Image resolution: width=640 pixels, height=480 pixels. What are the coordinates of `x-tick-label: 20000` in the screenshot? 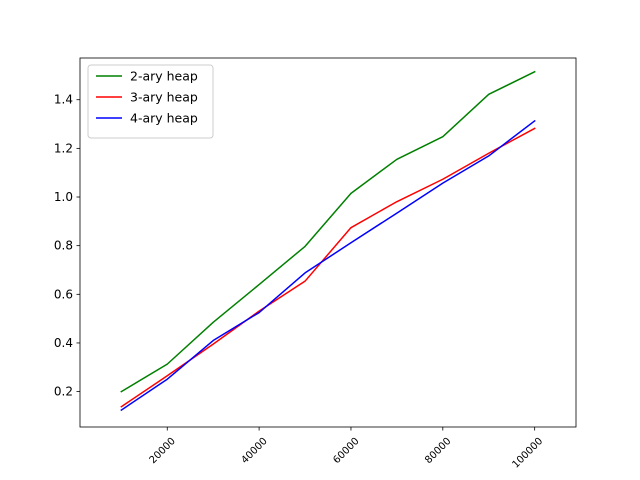 It's located at (163, 451).